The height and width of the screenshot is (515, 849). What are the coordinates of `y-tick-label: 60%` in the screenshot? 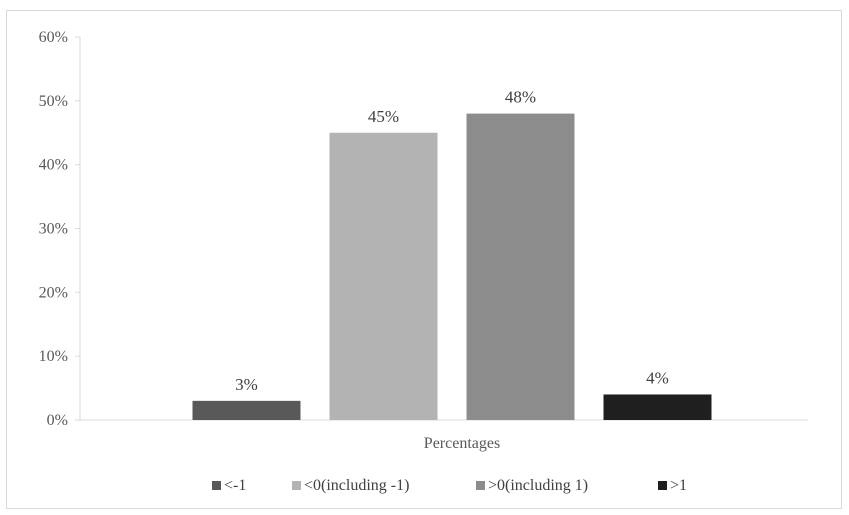 It's located at (53, 37).